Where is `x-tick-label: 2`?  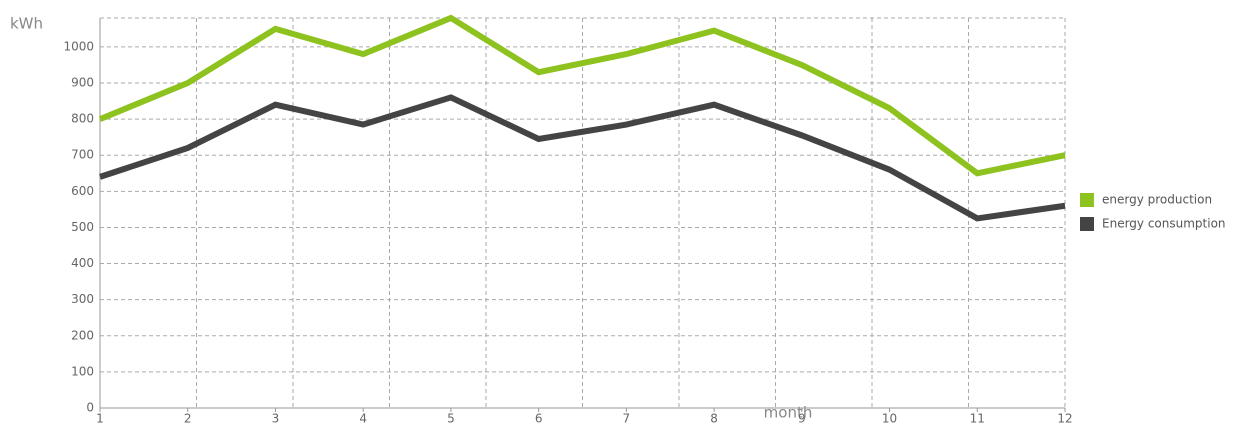 x-tick-label: 2 is located at coordinates (188, 418).